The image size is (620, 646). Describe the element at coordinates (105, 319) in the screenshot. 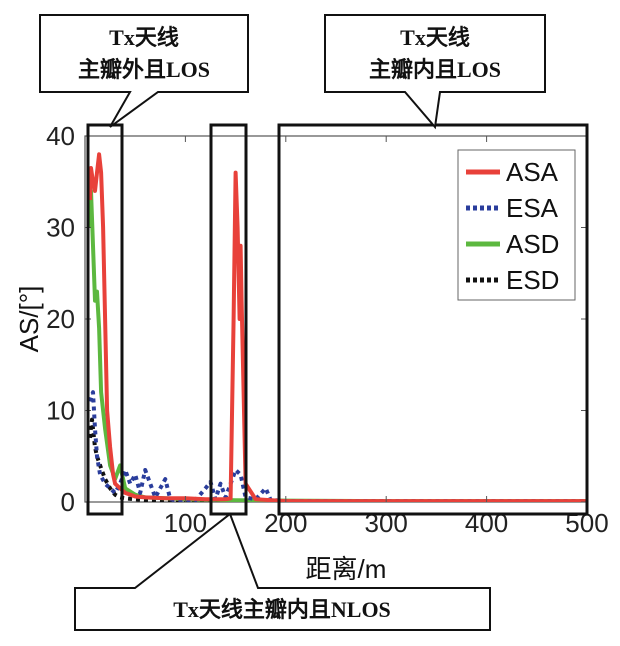

I see `region-box-outside-lobe-los` at that location.